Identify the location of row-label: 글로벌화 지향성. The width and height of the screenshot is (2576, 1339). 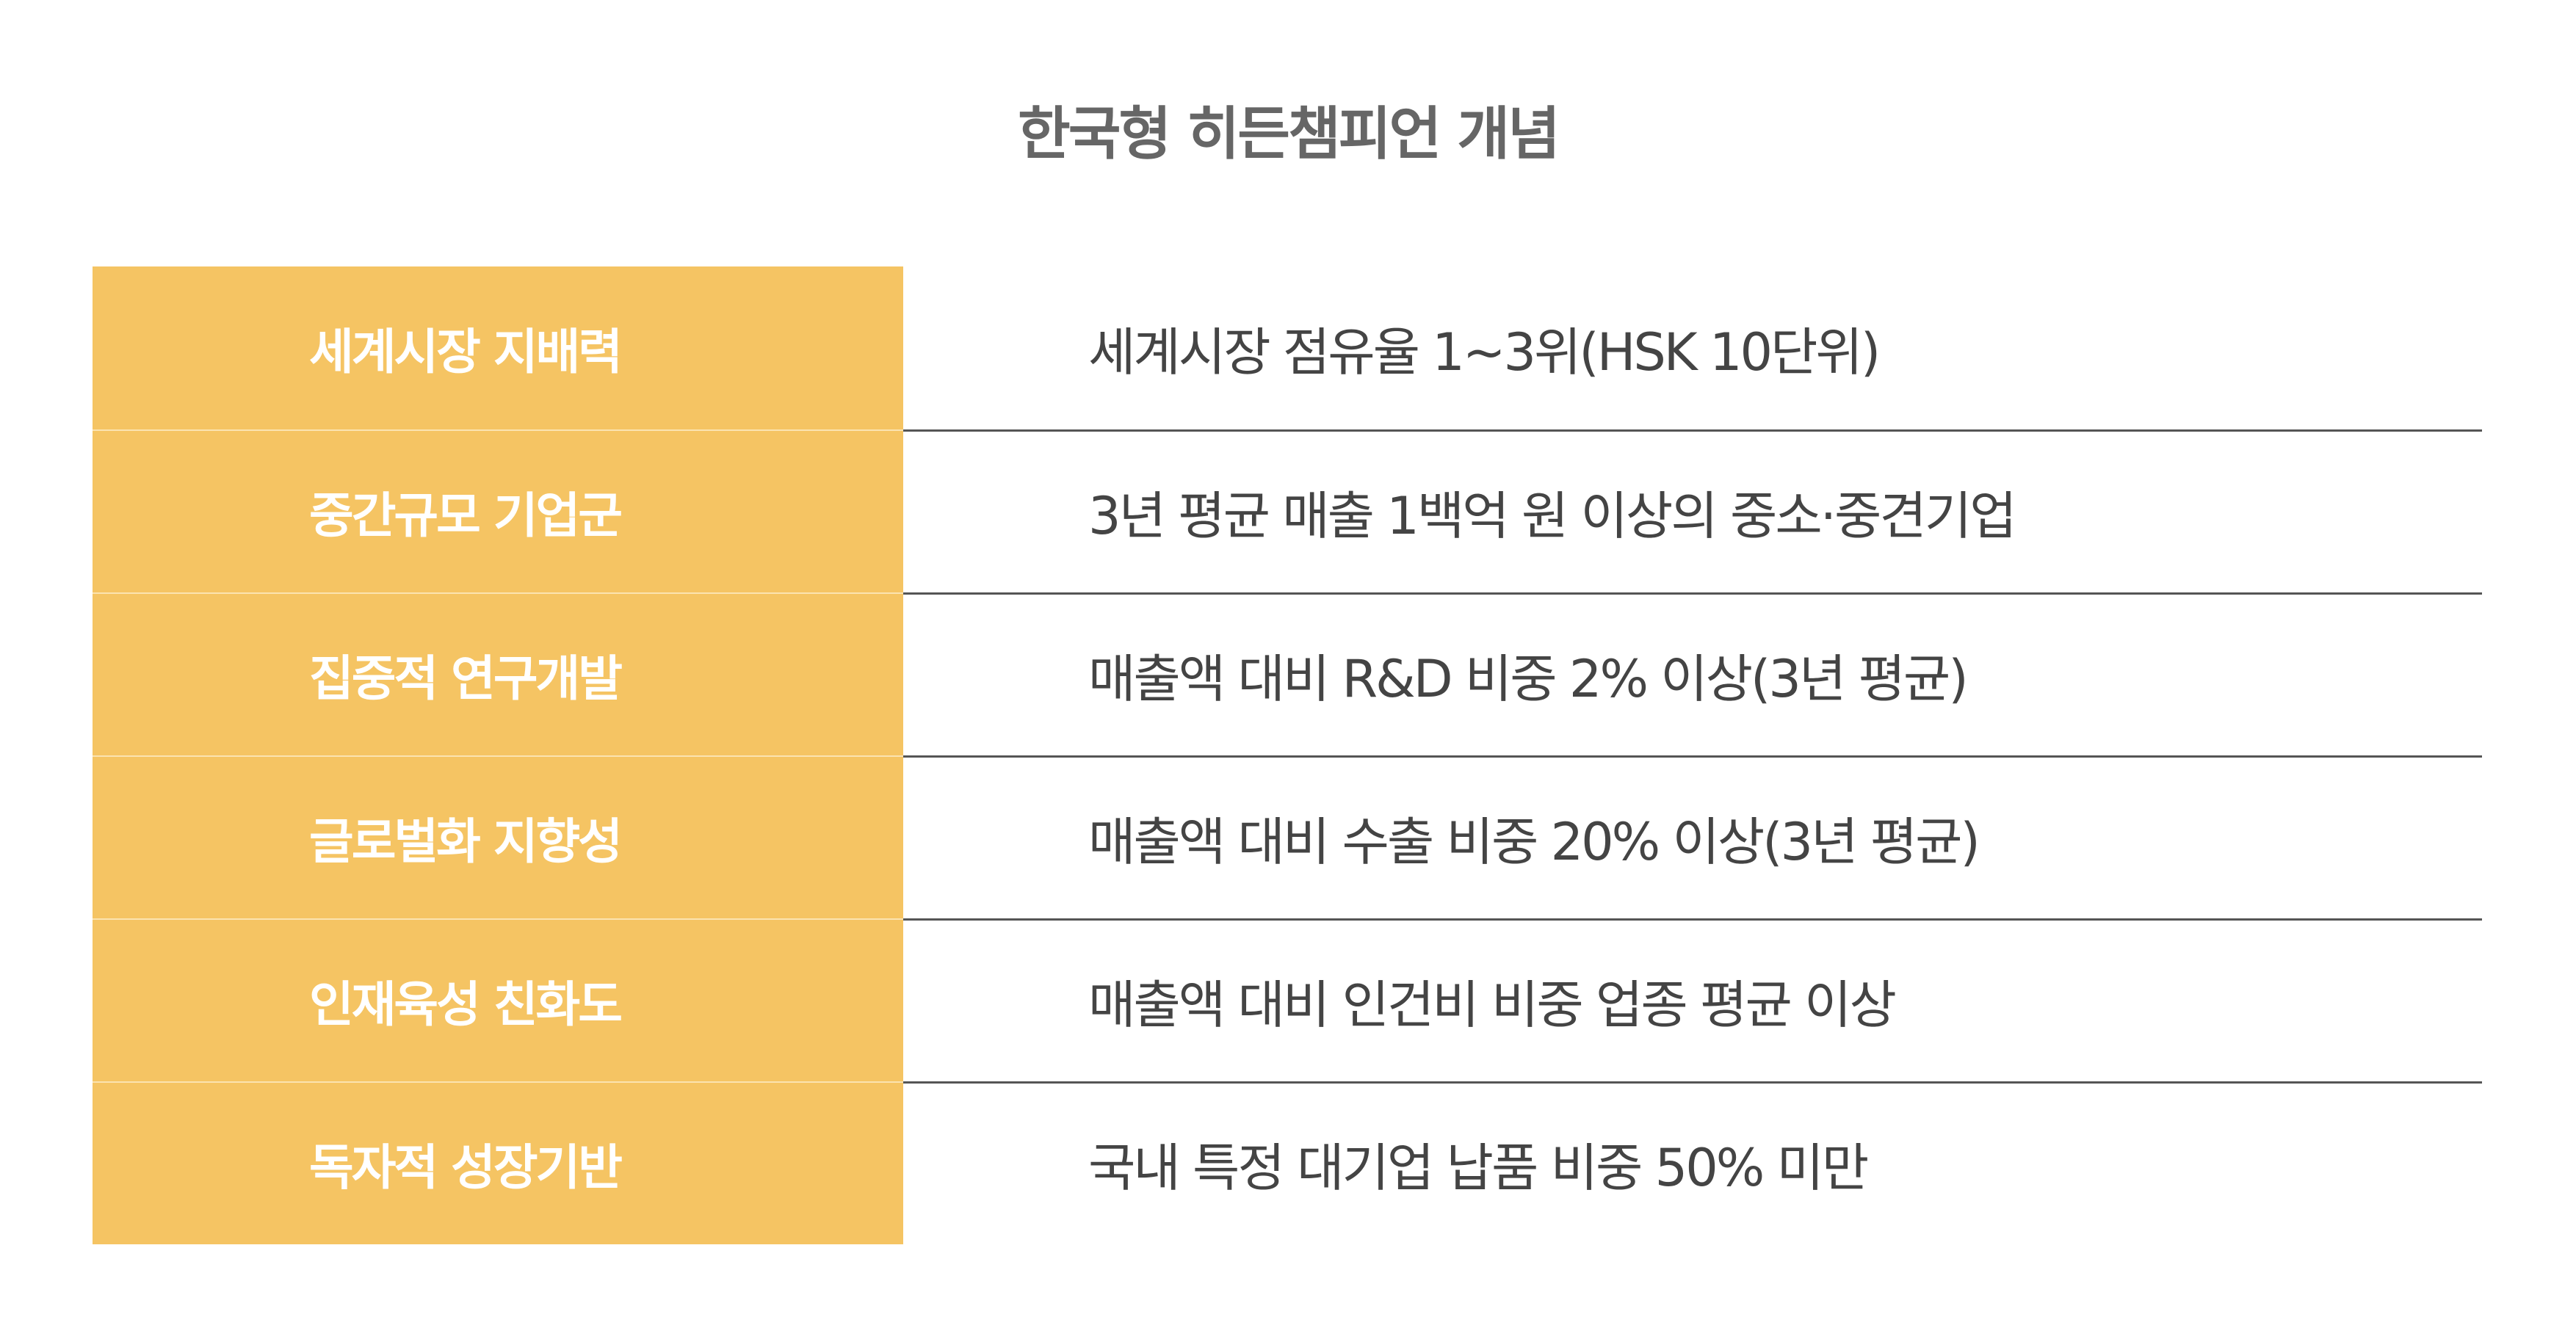
(498, 836).